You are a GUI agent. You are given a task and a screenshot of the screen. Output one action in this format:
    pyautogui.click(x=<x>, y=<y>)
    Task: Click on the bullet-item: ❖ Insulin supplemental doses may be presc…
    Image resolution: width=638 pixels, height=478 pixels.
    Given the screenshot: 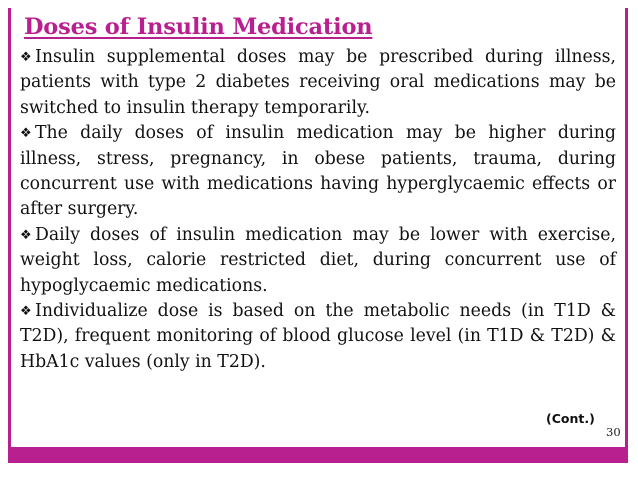 What is the action you would take?
    pyautogui.click(x=318, y=83)
    